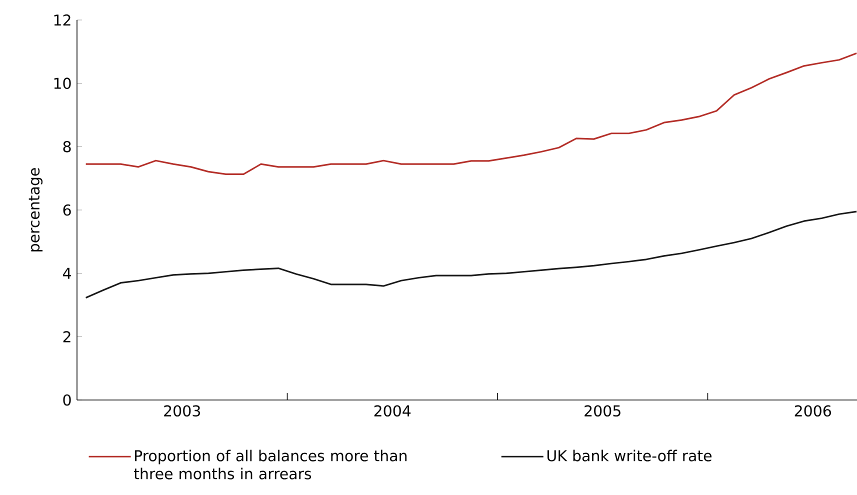 The height and width of the screenshot is (495, 857). Describe the element at coordinates (270, 465) in the screenshot. I see `legend-label: Proportion of all balances more than three months in arrears` at that location.